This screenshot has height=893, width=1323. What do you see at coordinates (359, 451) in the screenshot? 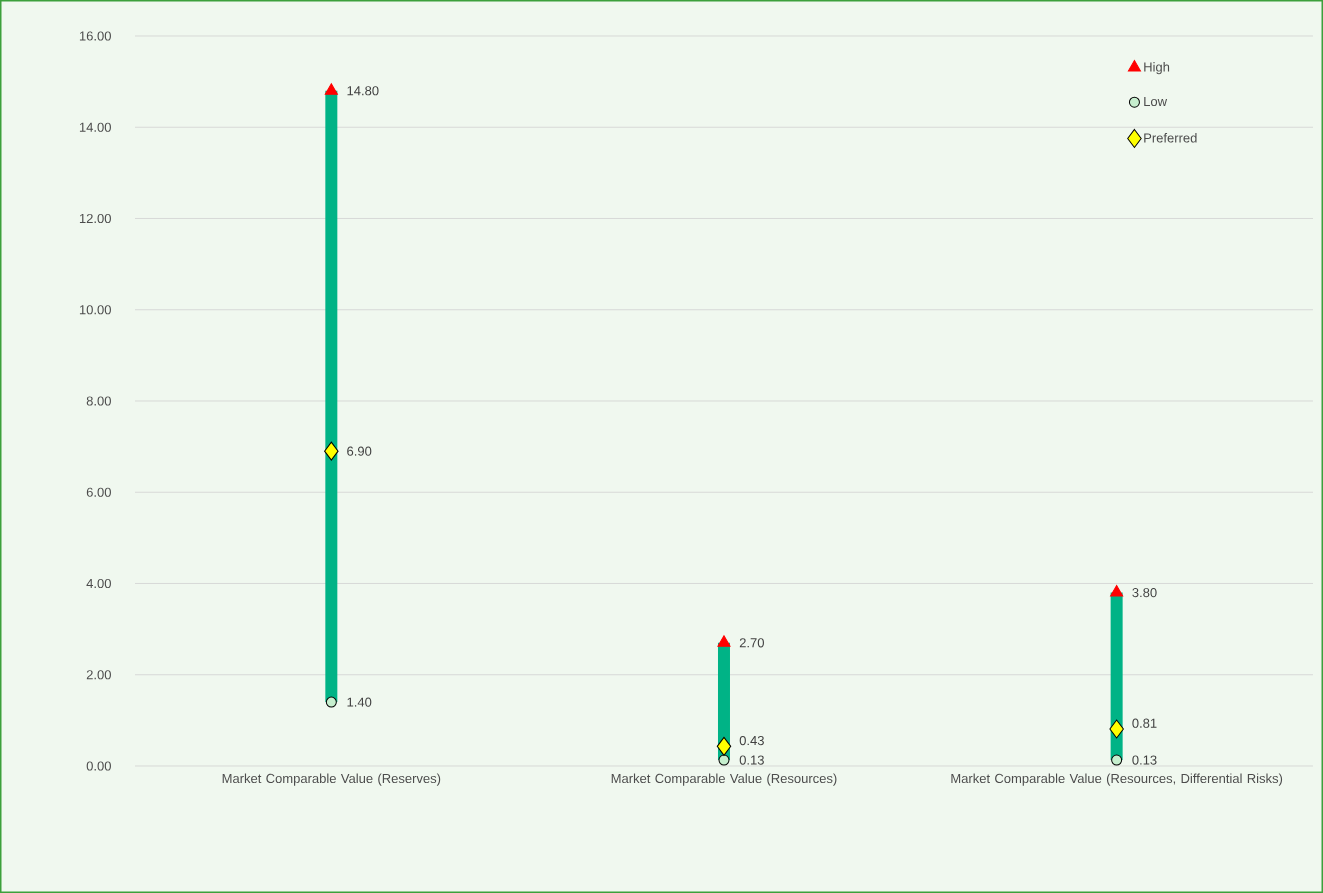
I see `data-label: 6.90` at bounding box center [359, 451].